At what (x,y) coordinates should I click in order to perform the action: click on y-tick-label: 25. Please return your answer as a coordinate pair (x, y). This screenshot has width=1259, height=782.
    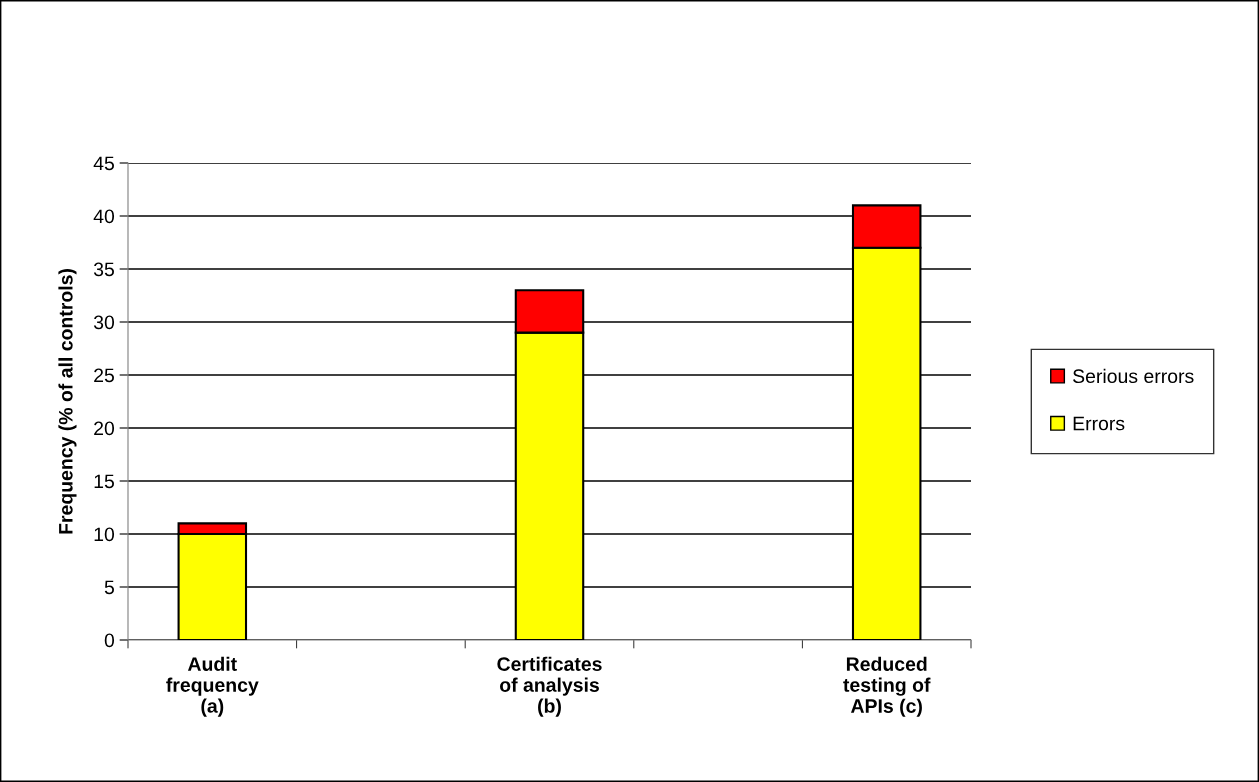
    Looking at the image, I should click on (104, 375).